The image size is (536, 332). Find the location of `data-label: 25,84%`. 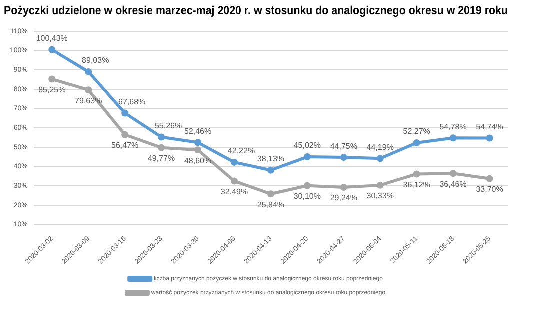

data-label: 25,84% is located at coordinates (271, 205).